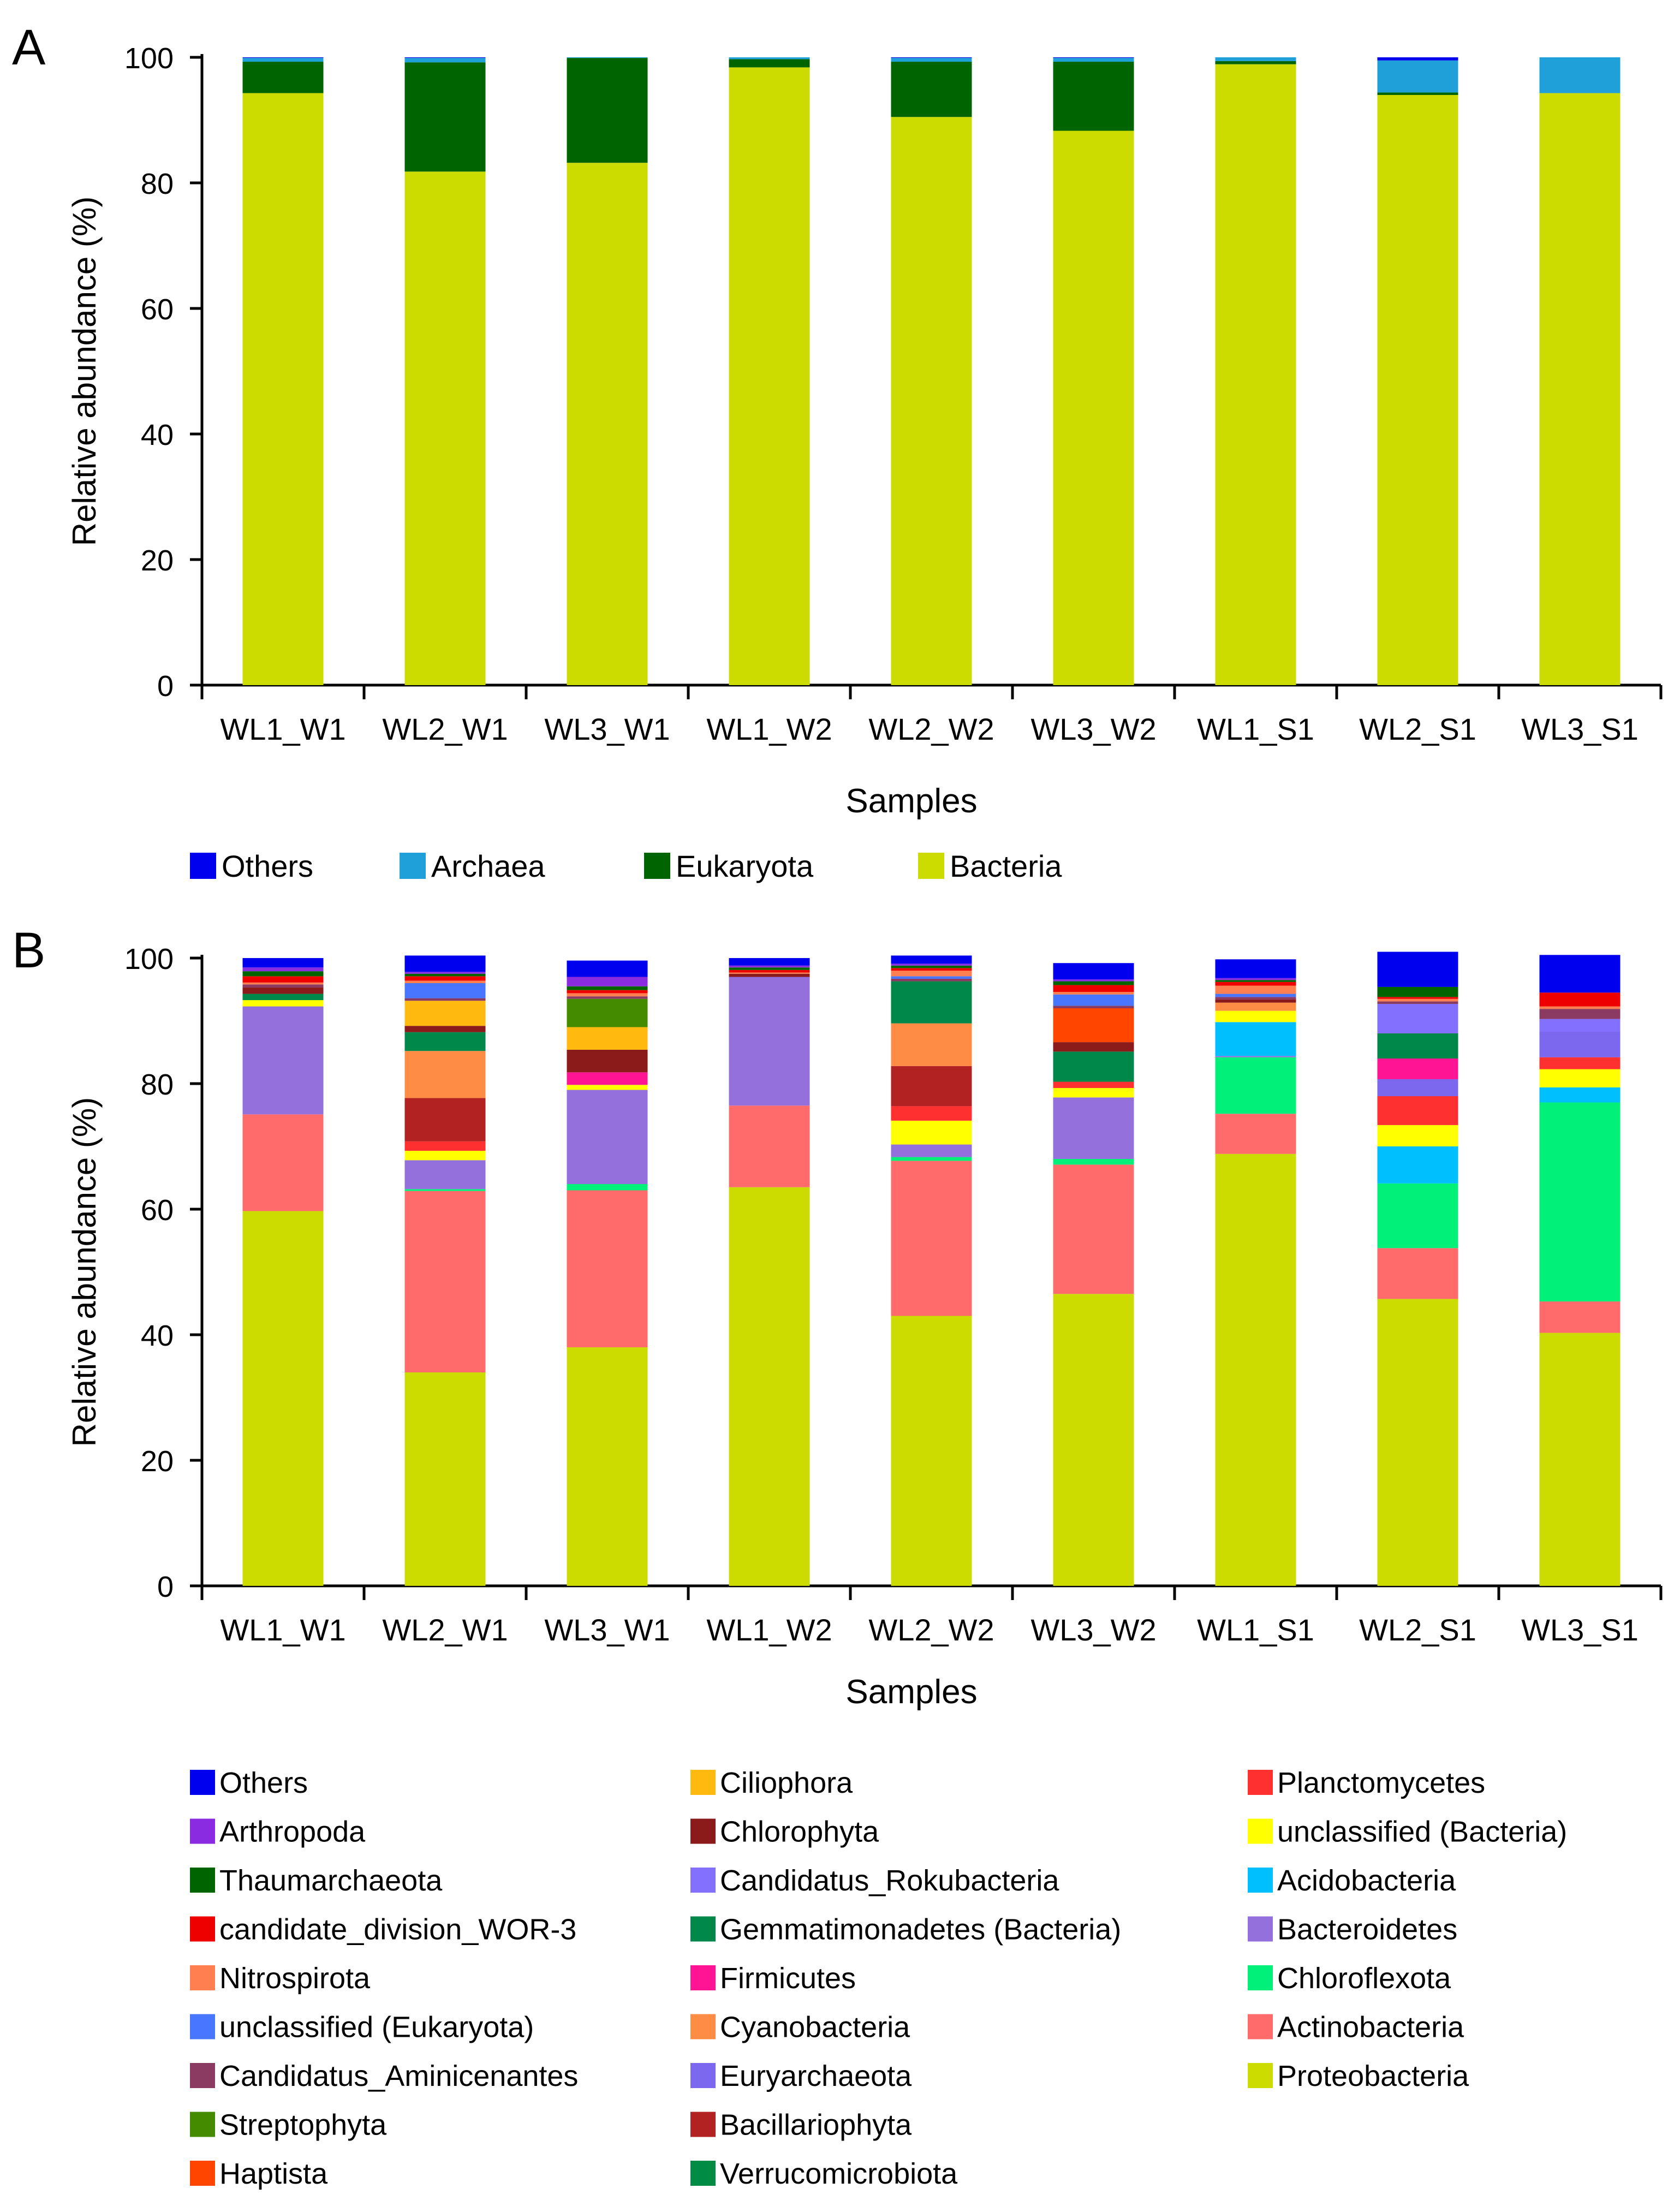 This screenshot has width=1680, height=2206. I want to click on bar-stack-wl1-w2, so click(769, 1272).